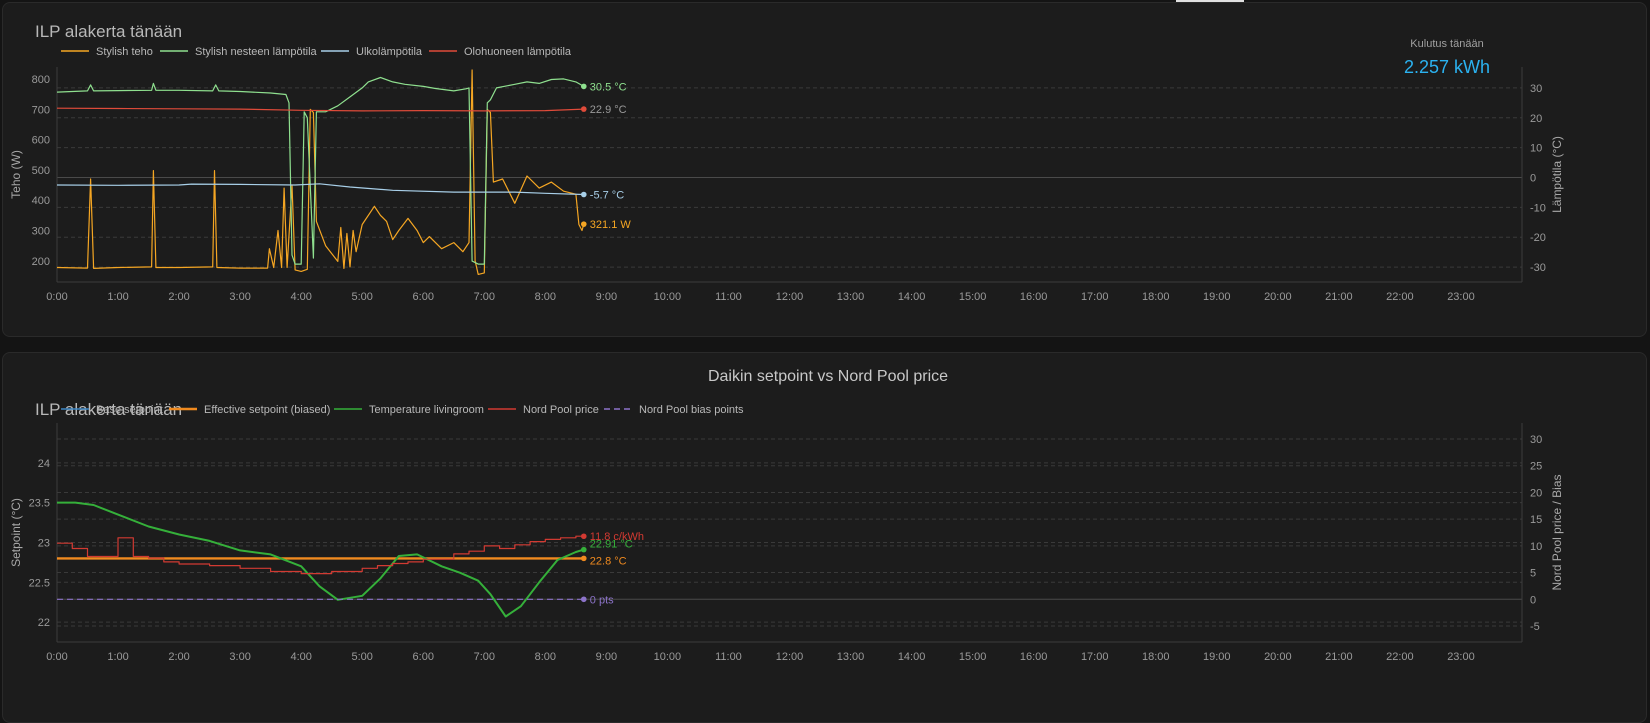 This screenshot has height=723, width=1650. I want to click on series-end-label: -5.7 °C, so click(607, 196).